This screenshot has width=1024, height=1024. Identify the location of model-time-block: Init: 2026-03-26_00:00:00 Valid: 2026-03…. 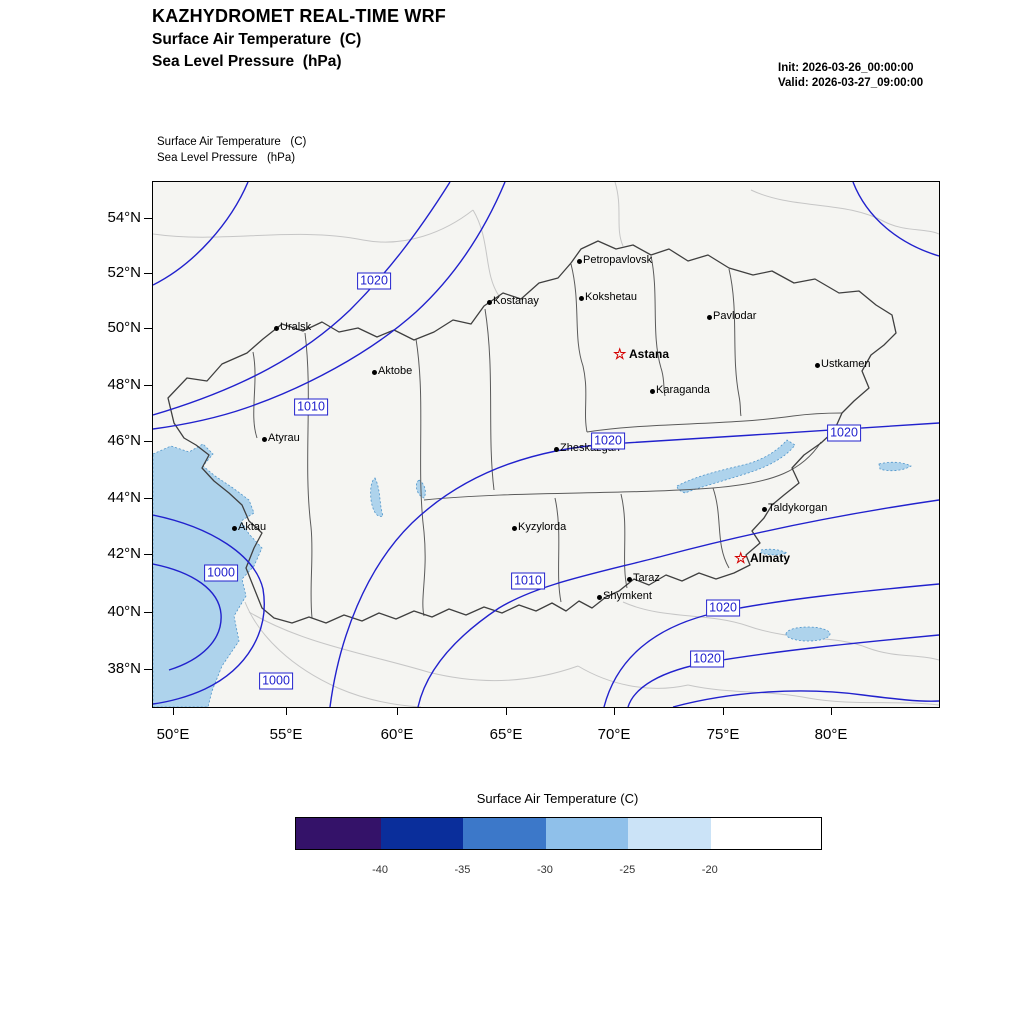
(850, 76).